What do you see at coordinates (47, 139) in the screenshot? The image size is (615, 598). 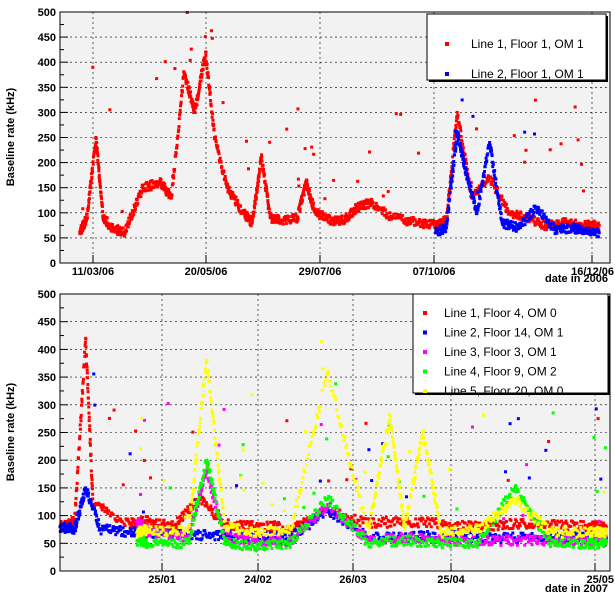 I see `y-tick-label: 250` at bounding box center [47, 139].